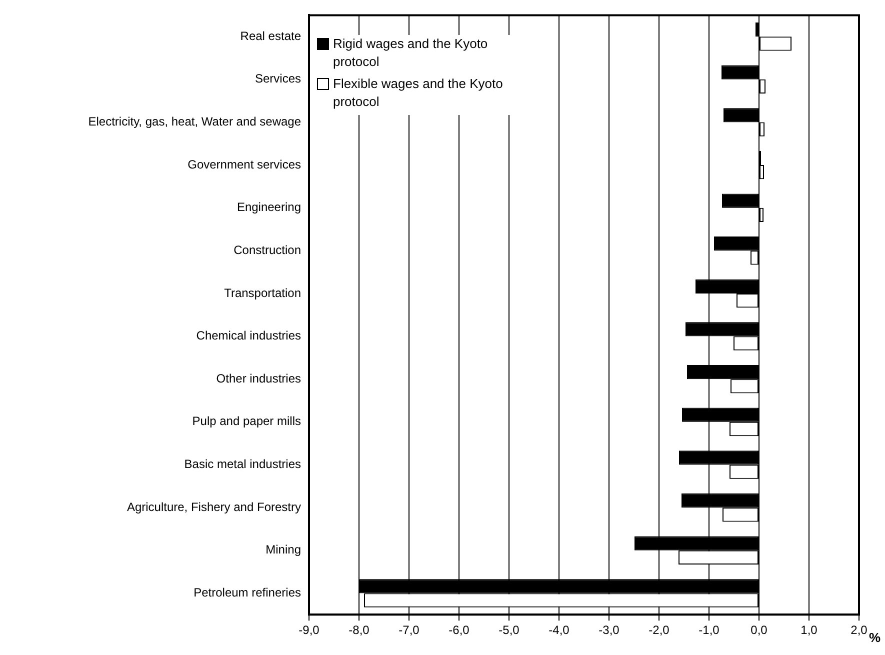  What do you see at coordinates (309, 630) in the screenshot?
I see `x-tick-label: -9,0` at bounding box center [309, 630].